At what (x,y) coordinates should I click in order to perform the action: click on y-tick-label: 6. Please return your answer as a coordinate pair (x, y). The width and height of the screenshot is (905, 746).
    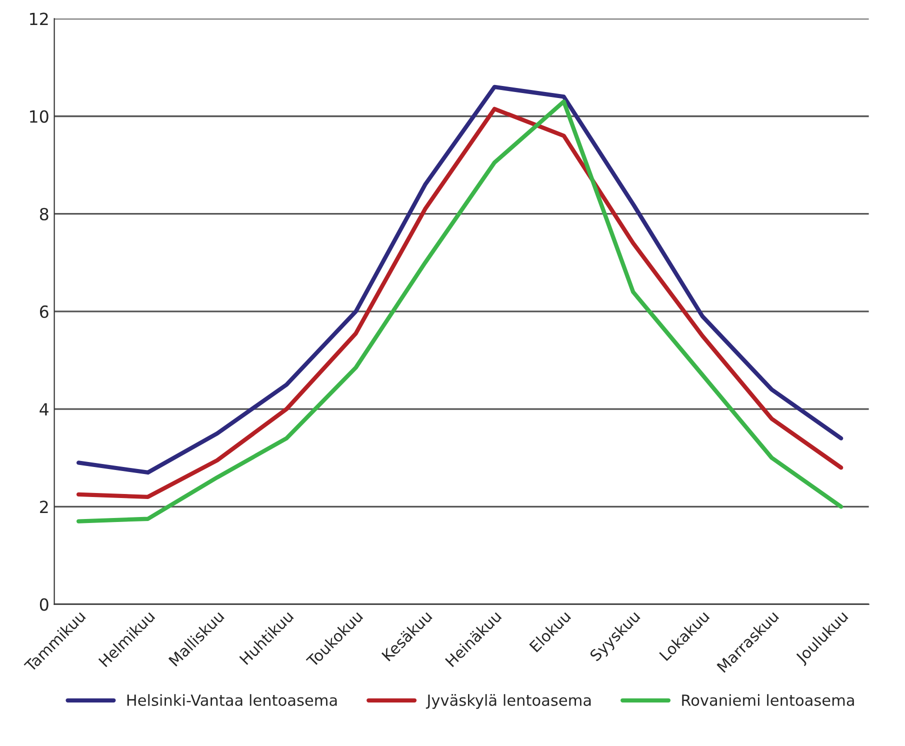
    Looking at the image, I should click on (44, 311).